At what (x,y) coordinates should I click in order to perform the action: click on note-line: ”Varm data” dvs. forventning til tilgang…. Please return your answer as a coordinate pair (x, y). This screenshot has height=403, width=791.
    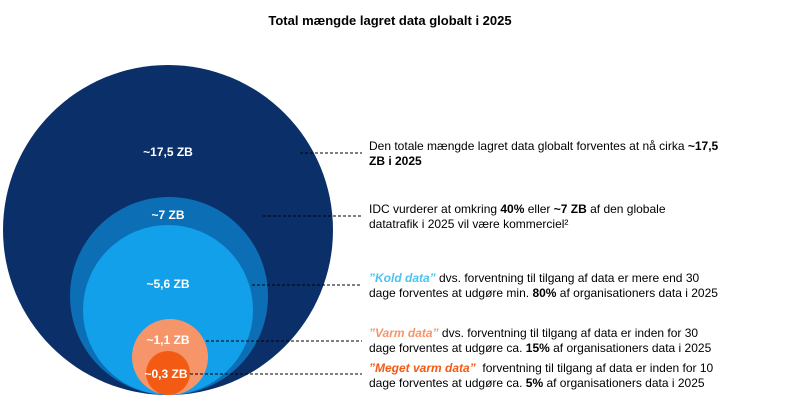
    Looking at the image, I should click on (533, 333).